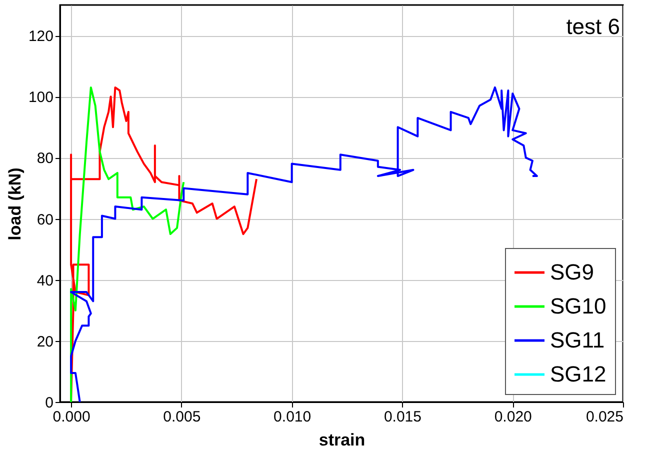 Image resolution: width=670 pixels, height=474 pixels. I want to click on y-tick-label: 0, so click(49, 403).